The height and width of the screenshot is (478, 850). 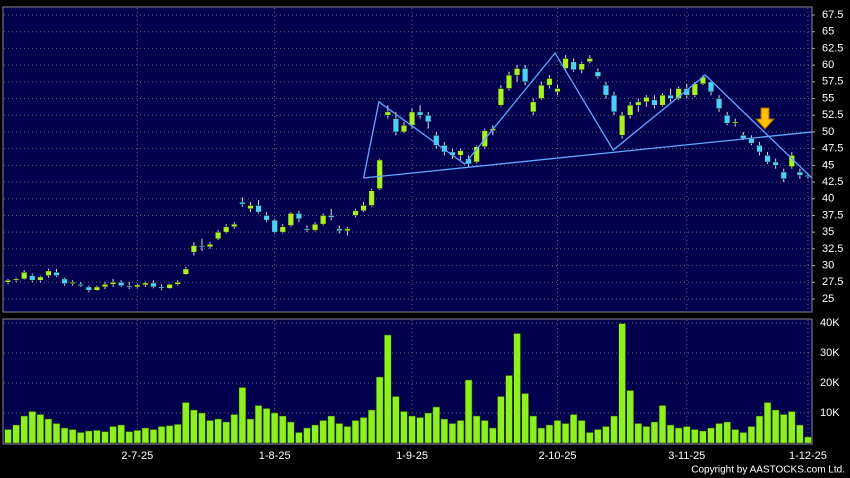 I want to click on y-tick-label: 32.5, so click(x=832, y=249).